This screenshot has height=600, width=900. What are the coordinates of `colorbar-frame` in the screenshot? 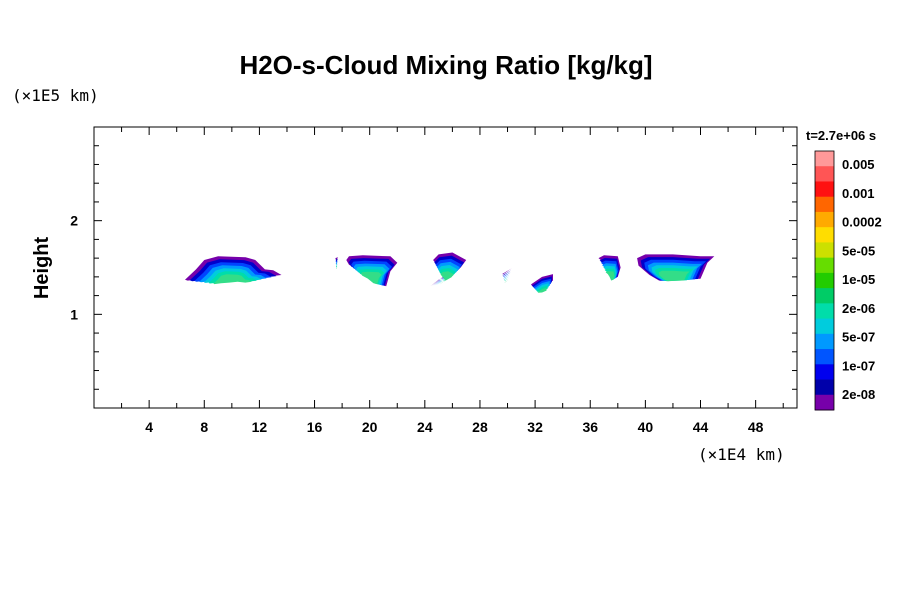 It's located at (824, 280).